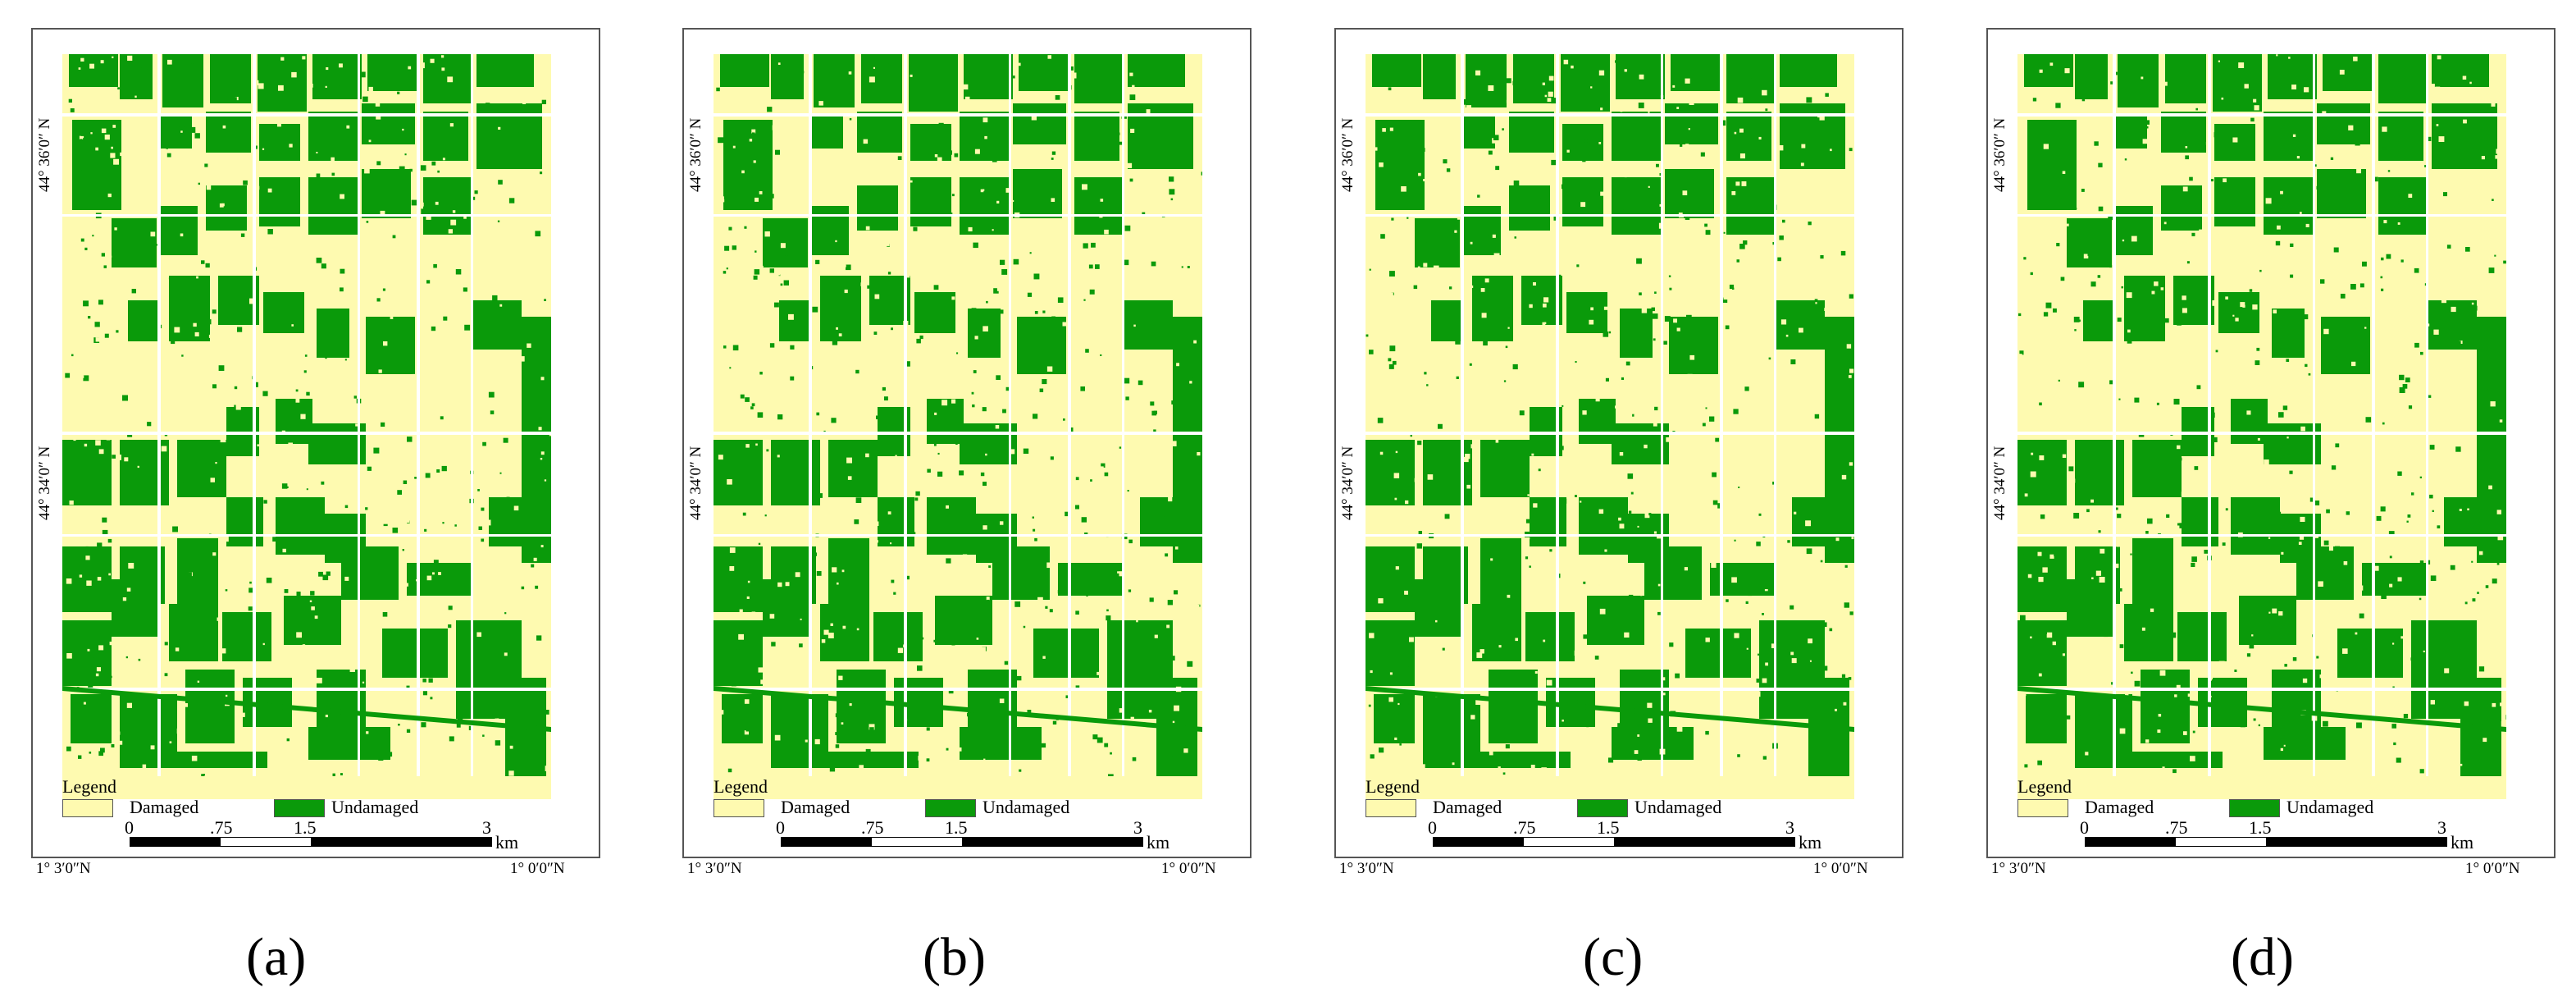 The height and width of the screenshot is (992, 2576). I want to click on classification-map, so click(958, 426).